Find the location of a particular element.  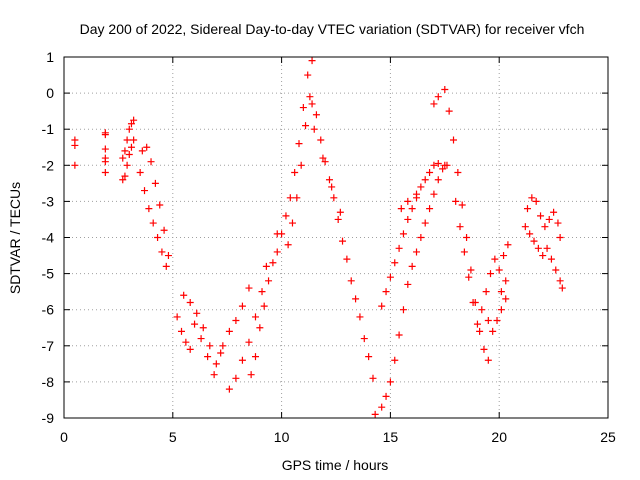

x-tick-label: 15 is located at coordinates (391, 437).